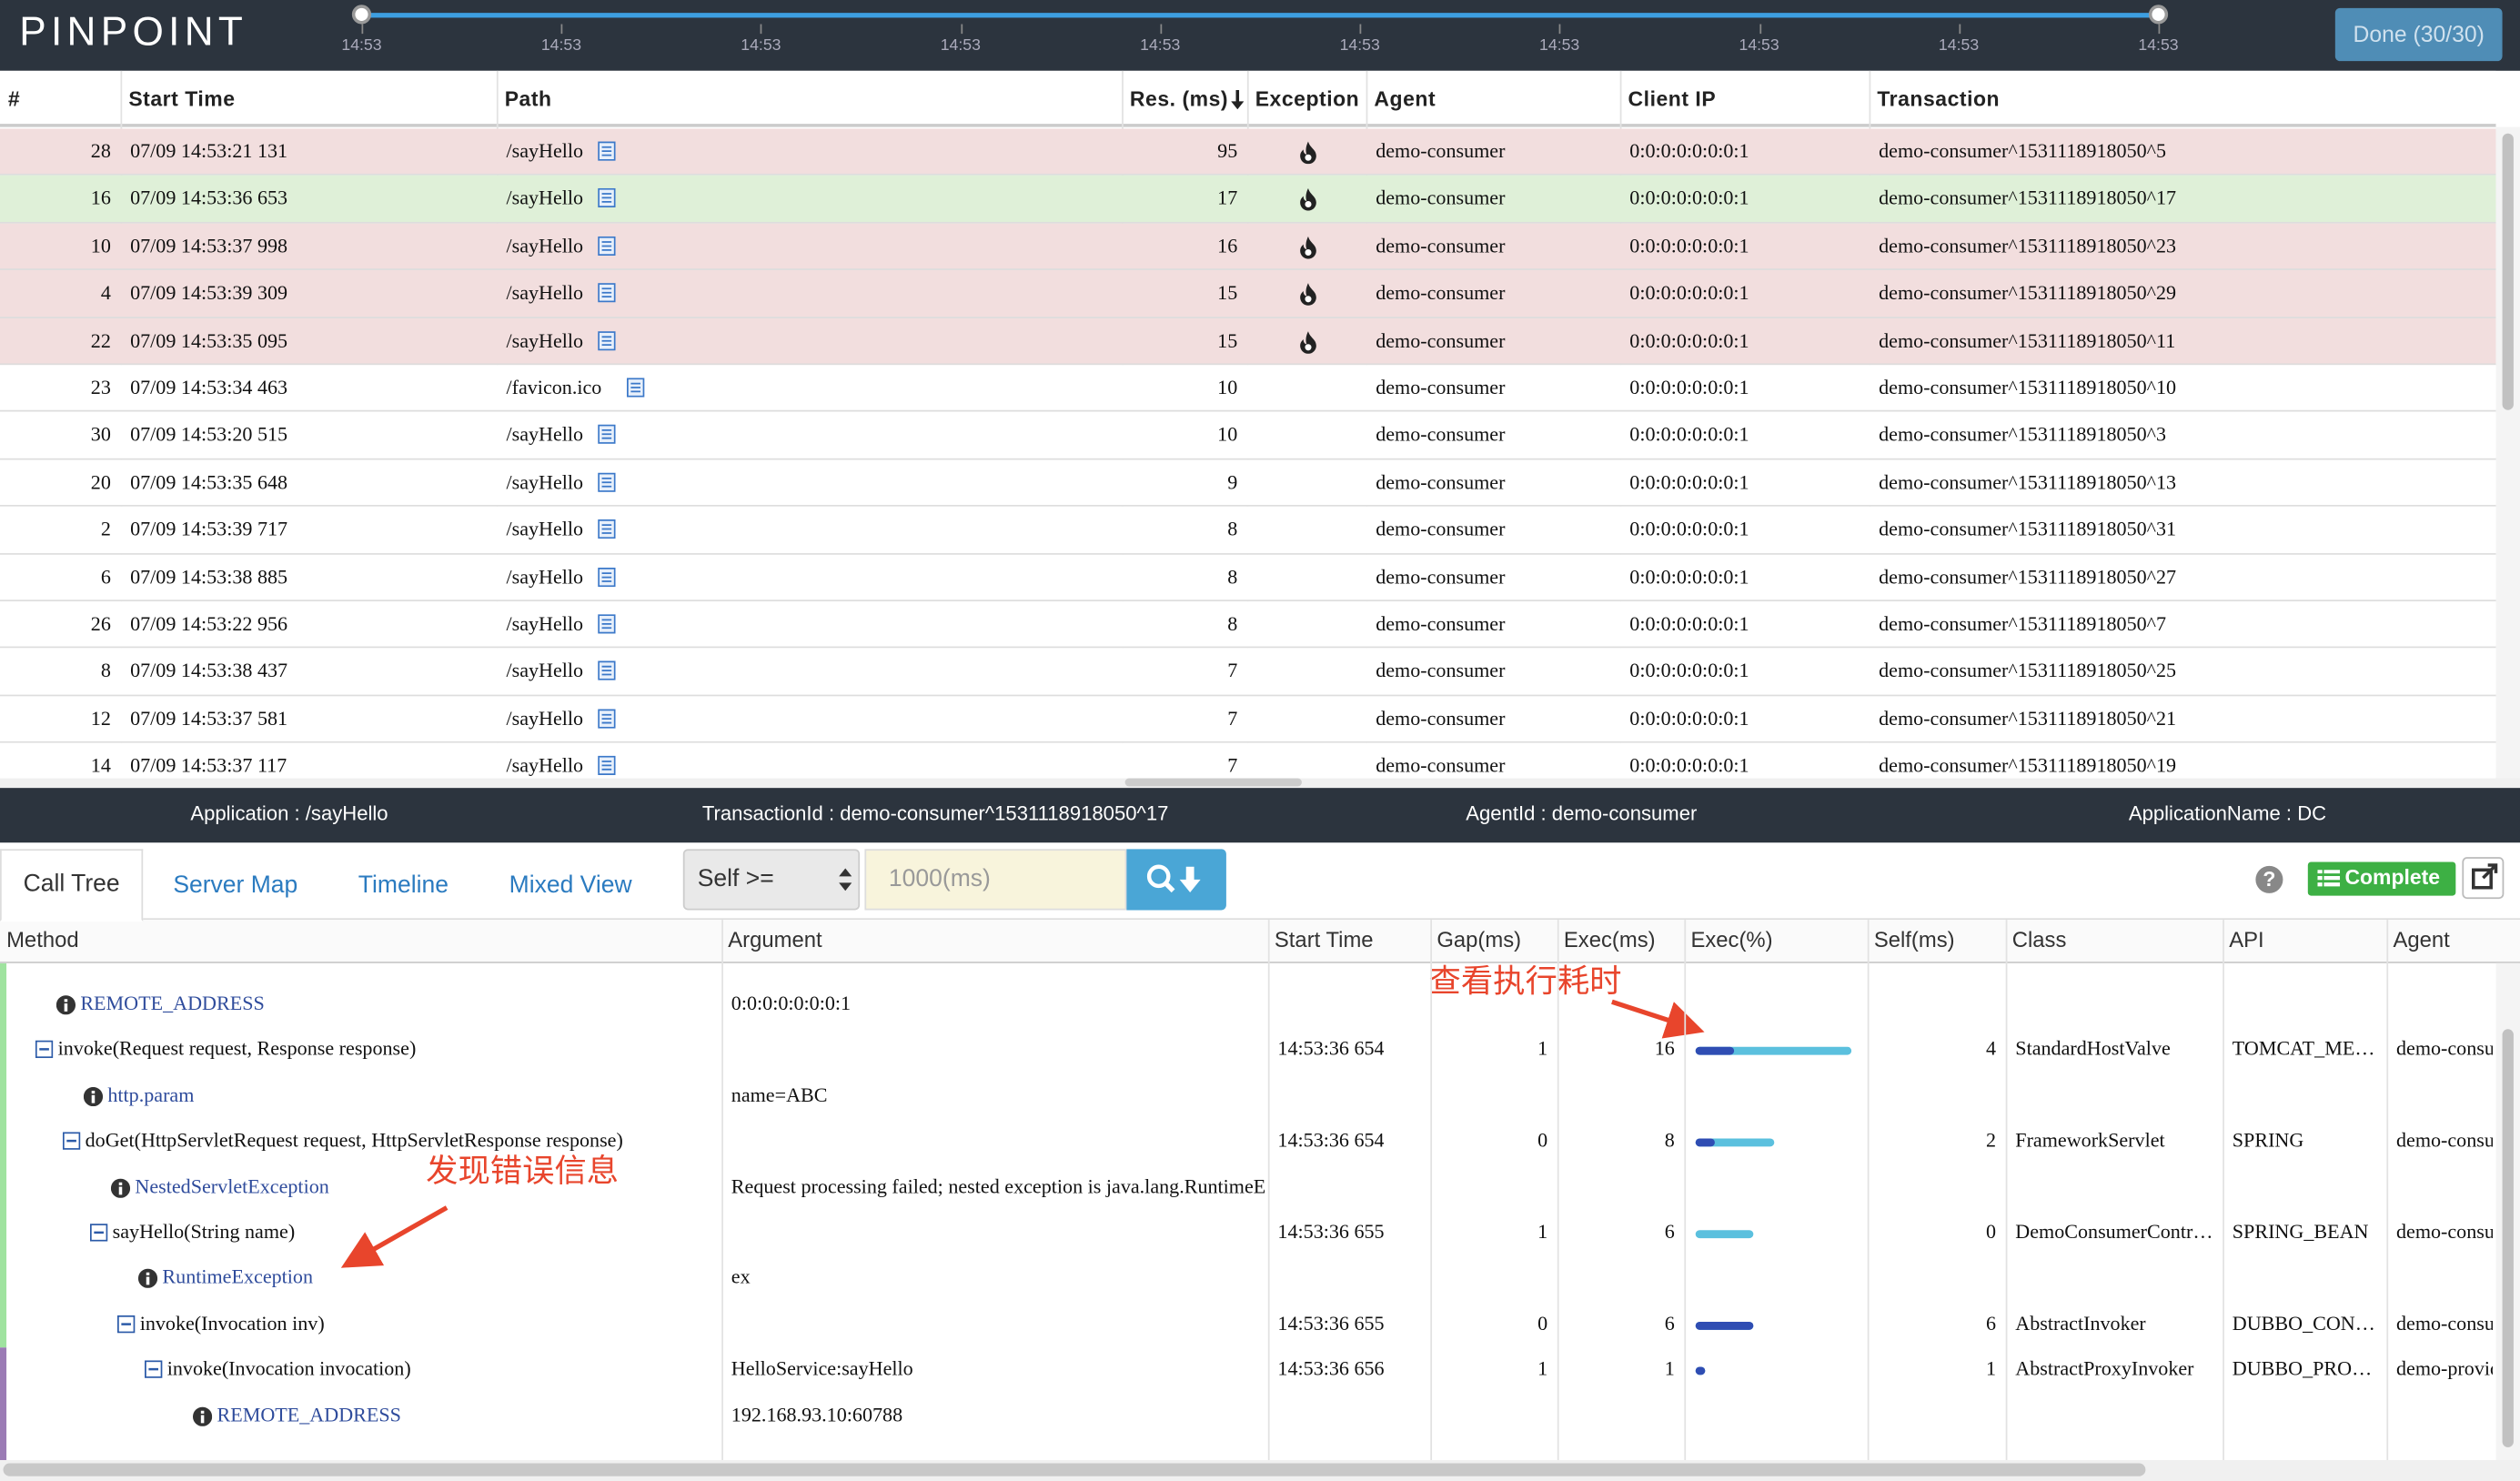 The height and width of the screenshot is (1481, 2520). Describe the element at coordinates (1248, 1279) in the screenshot. I see `tree-row: RuntimeException ex` at that location.